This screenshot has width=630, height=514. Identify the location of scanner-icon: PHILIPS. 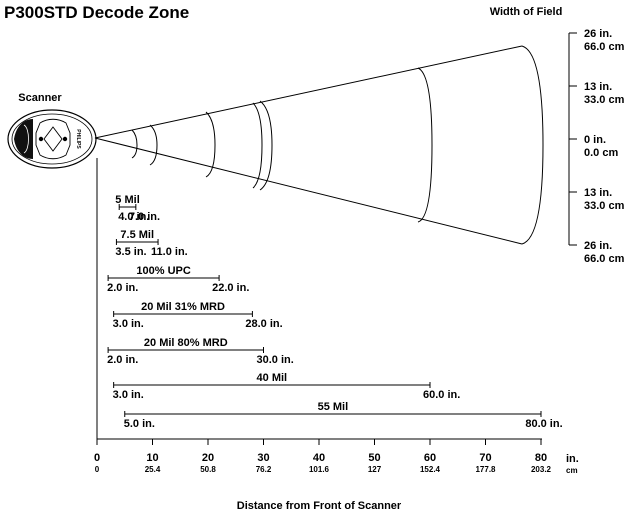
(52, 139).